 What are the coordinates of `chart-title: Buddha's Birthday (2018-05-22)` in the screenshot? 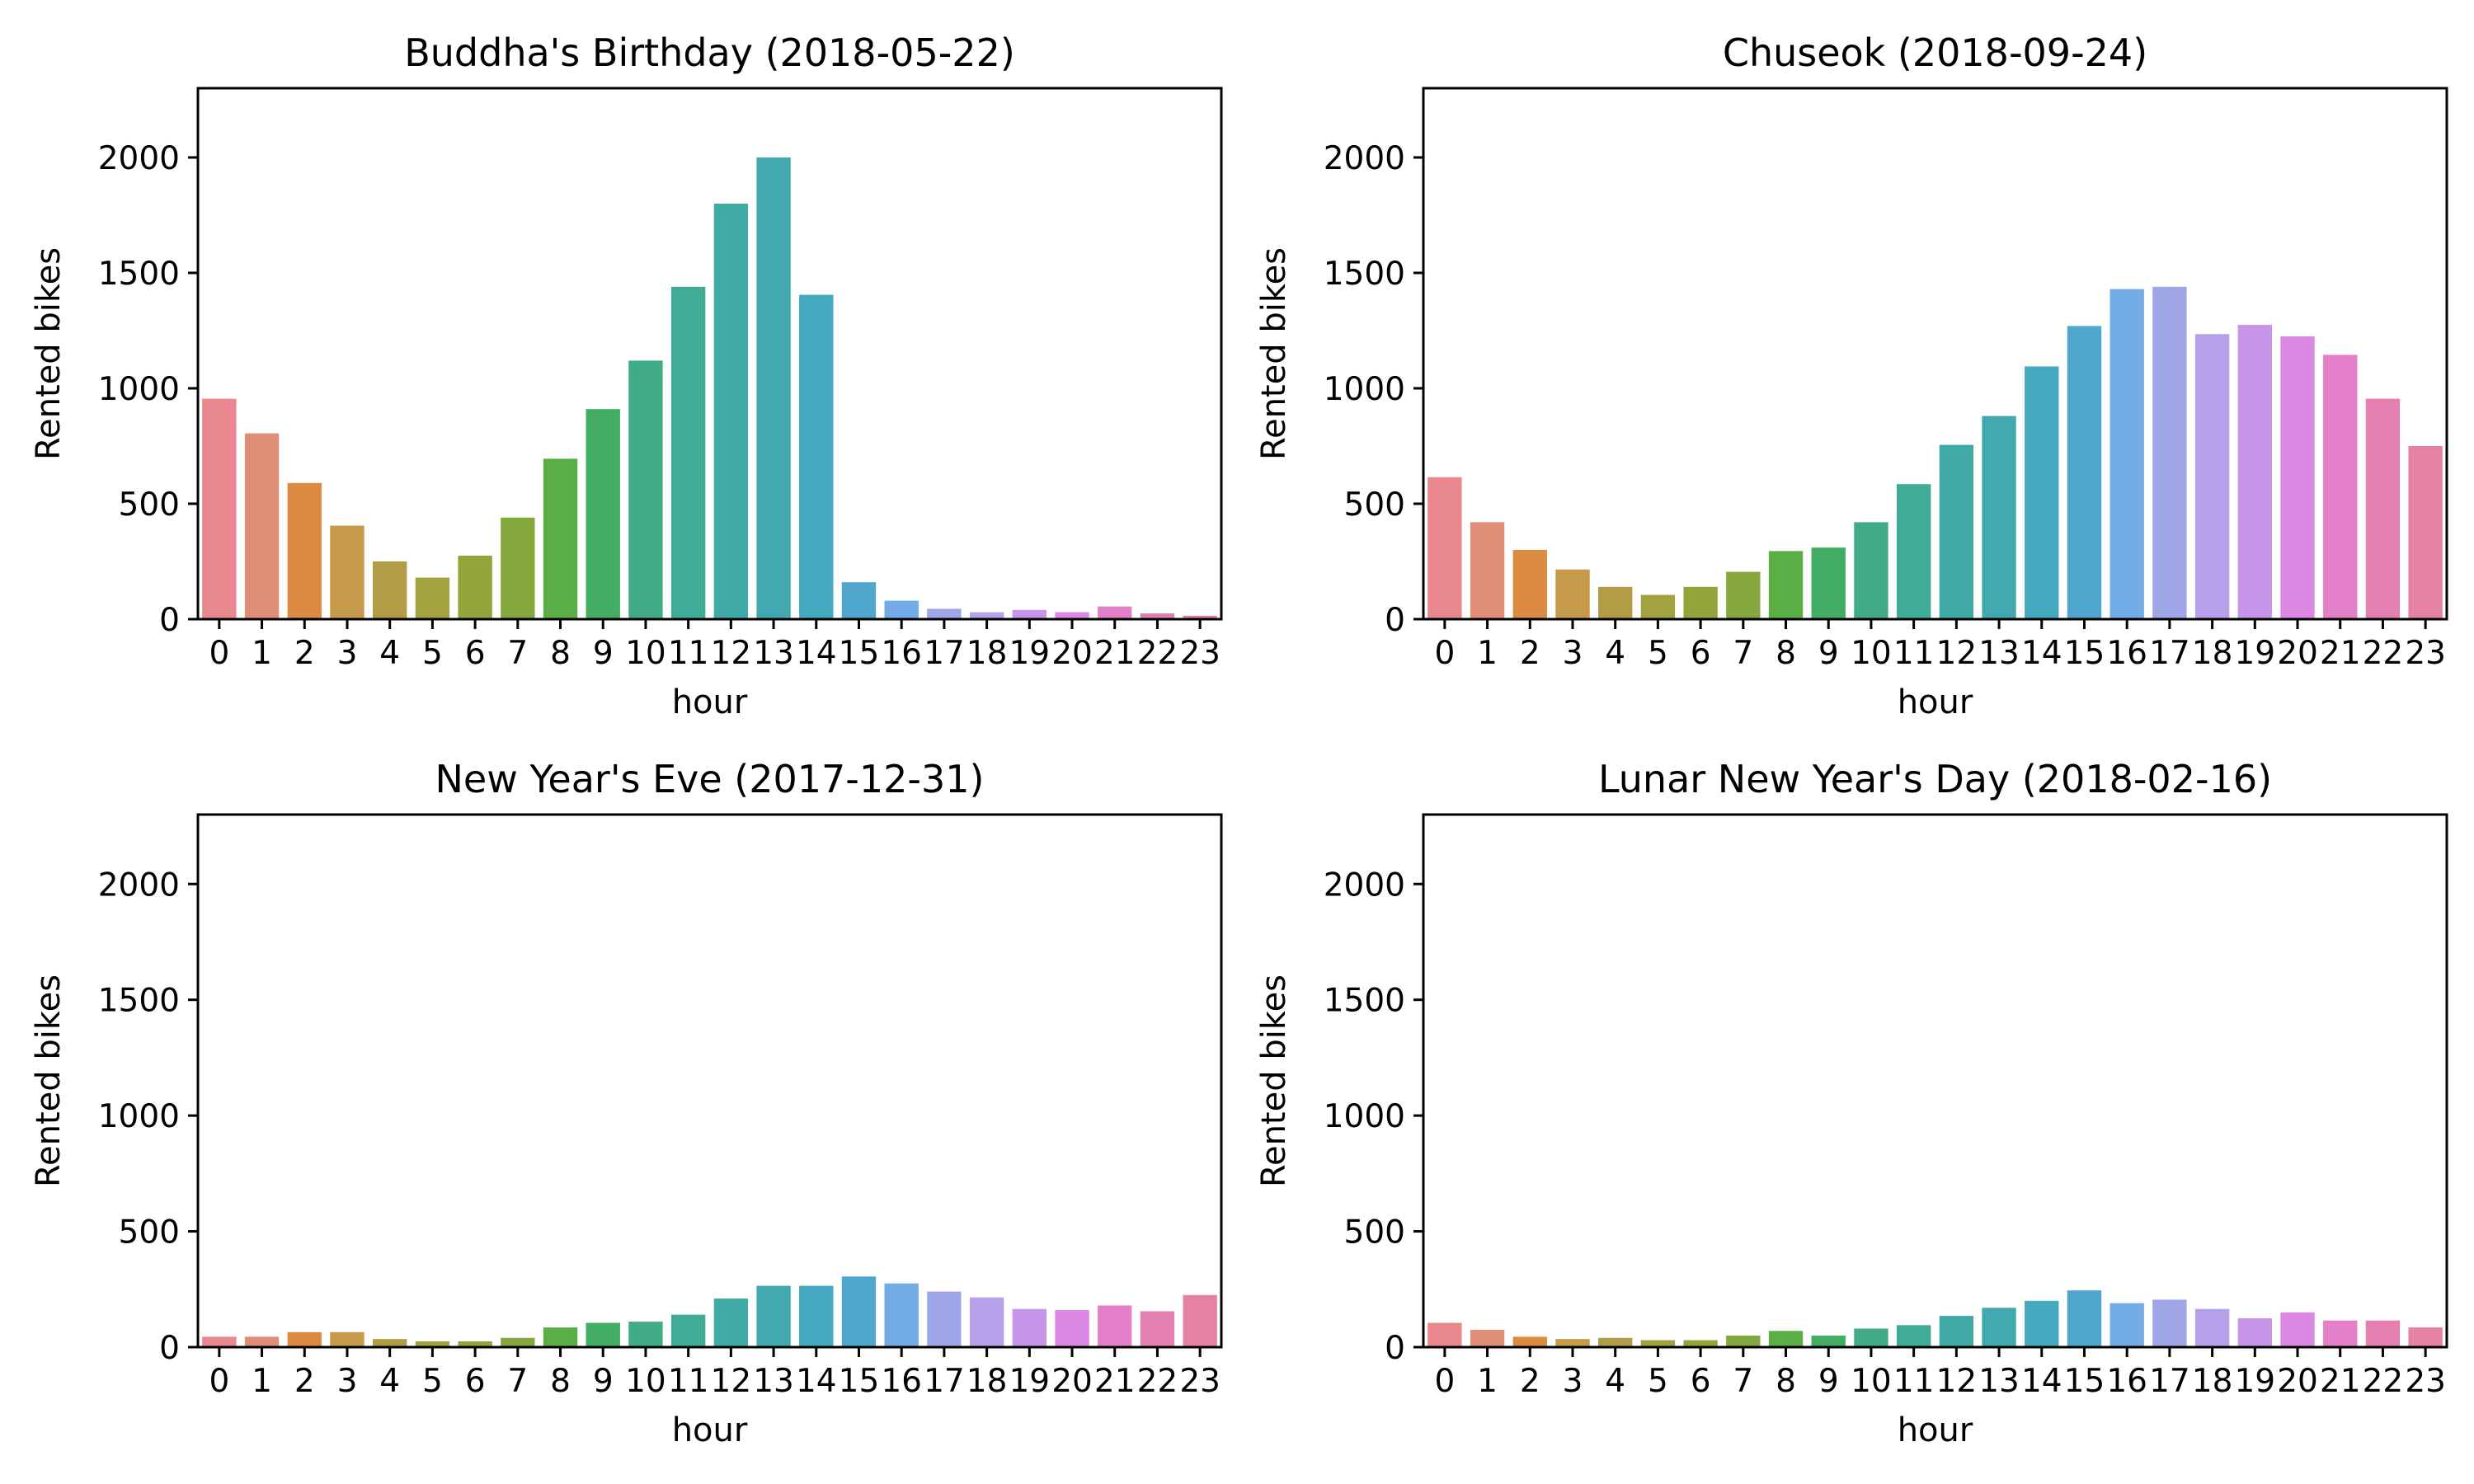 It's located at (709, 53).